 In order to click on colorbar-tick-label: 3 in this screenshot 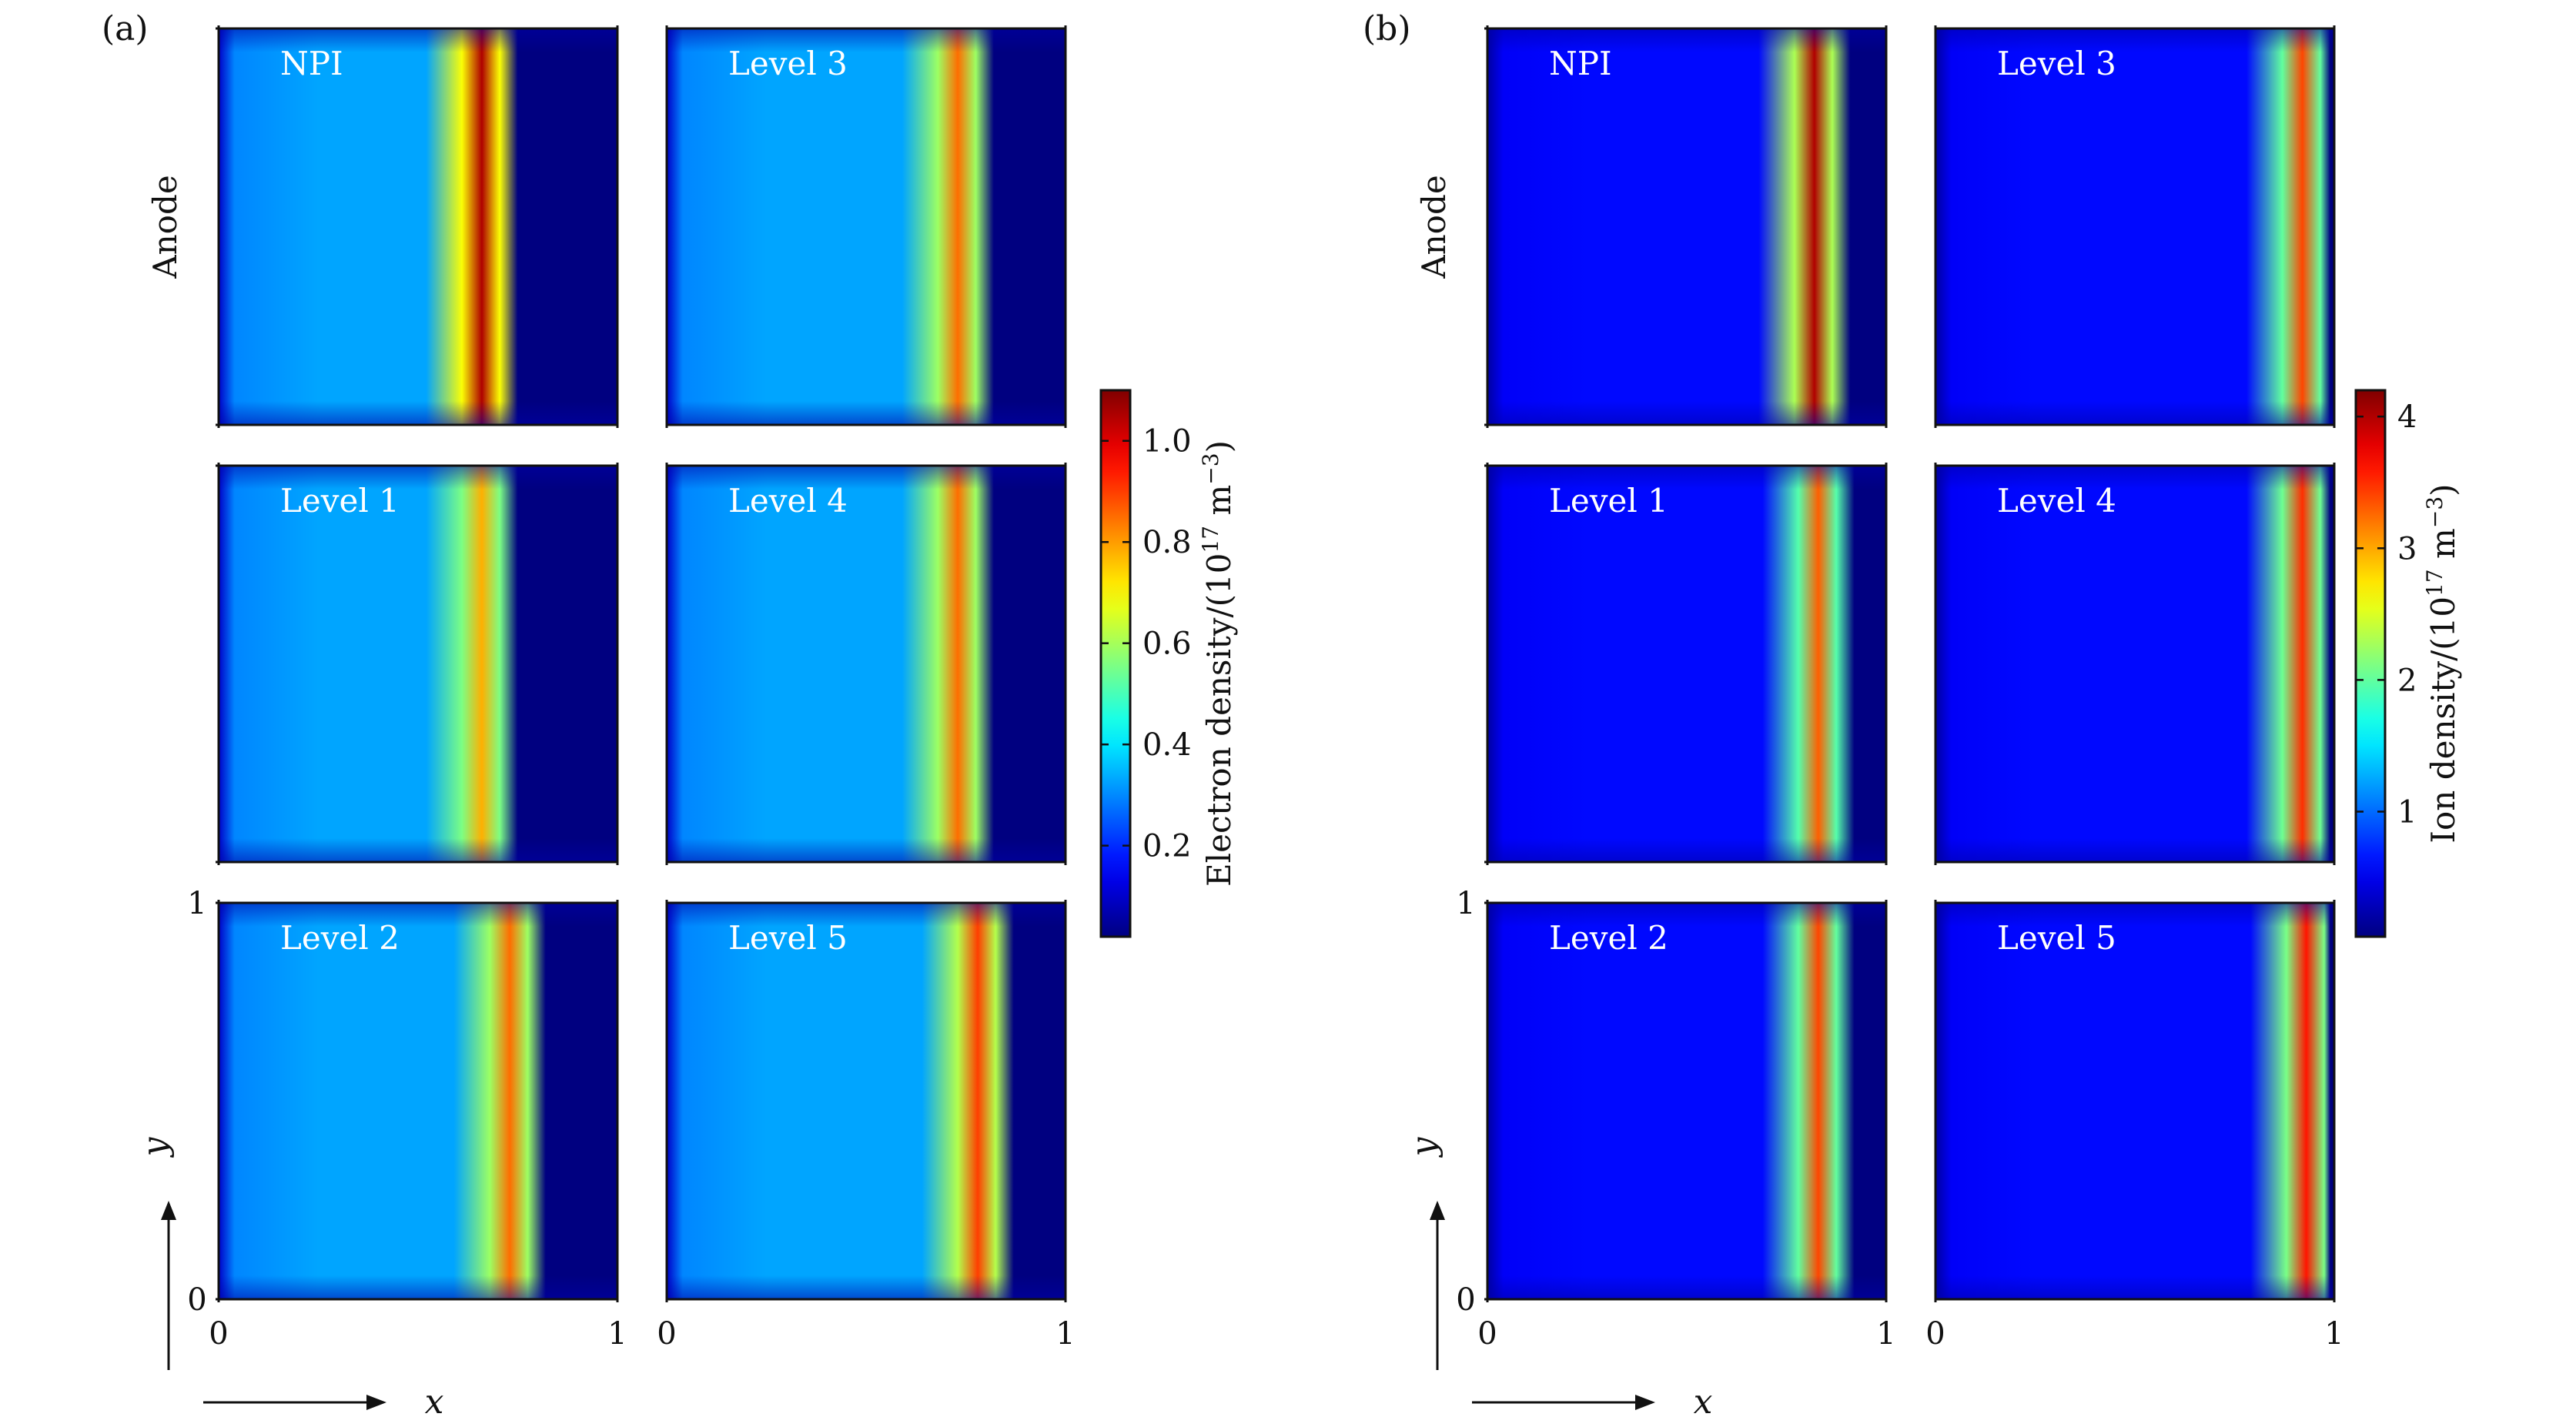, I will do `click(2407, 548)`.